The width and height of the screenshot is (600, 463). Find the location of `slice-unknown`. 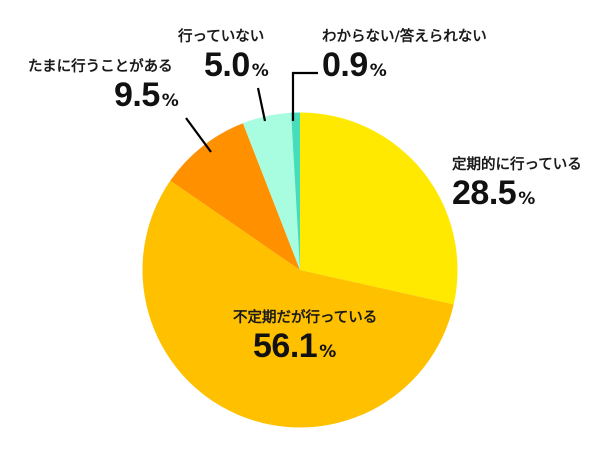

slice-unknown is located at coordinates (295, 191).